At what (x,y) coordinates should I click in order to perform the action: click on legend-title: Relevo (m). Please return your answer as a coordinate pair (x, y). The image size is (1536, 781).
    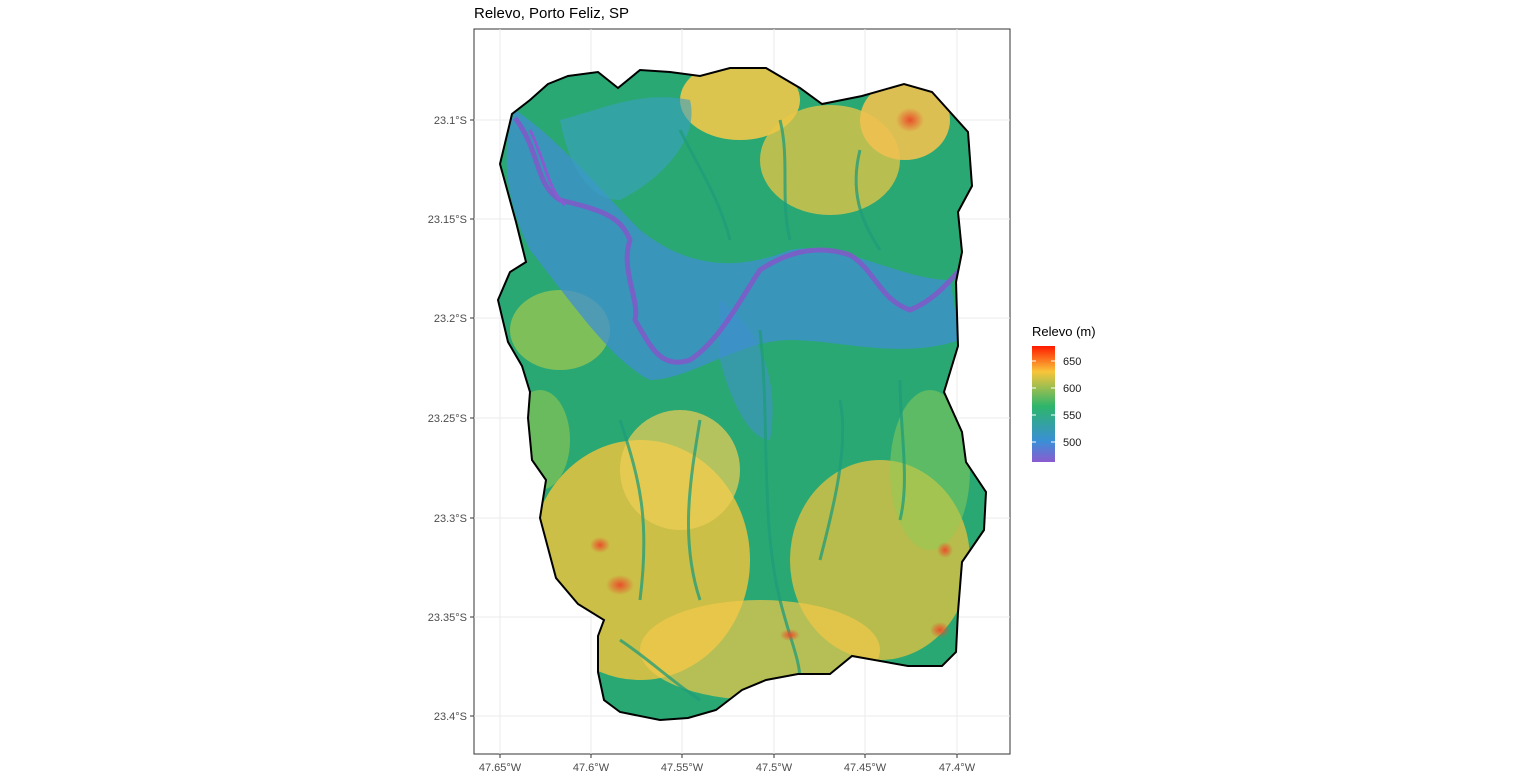
    Looking at the image, I should click on (1064, 331).